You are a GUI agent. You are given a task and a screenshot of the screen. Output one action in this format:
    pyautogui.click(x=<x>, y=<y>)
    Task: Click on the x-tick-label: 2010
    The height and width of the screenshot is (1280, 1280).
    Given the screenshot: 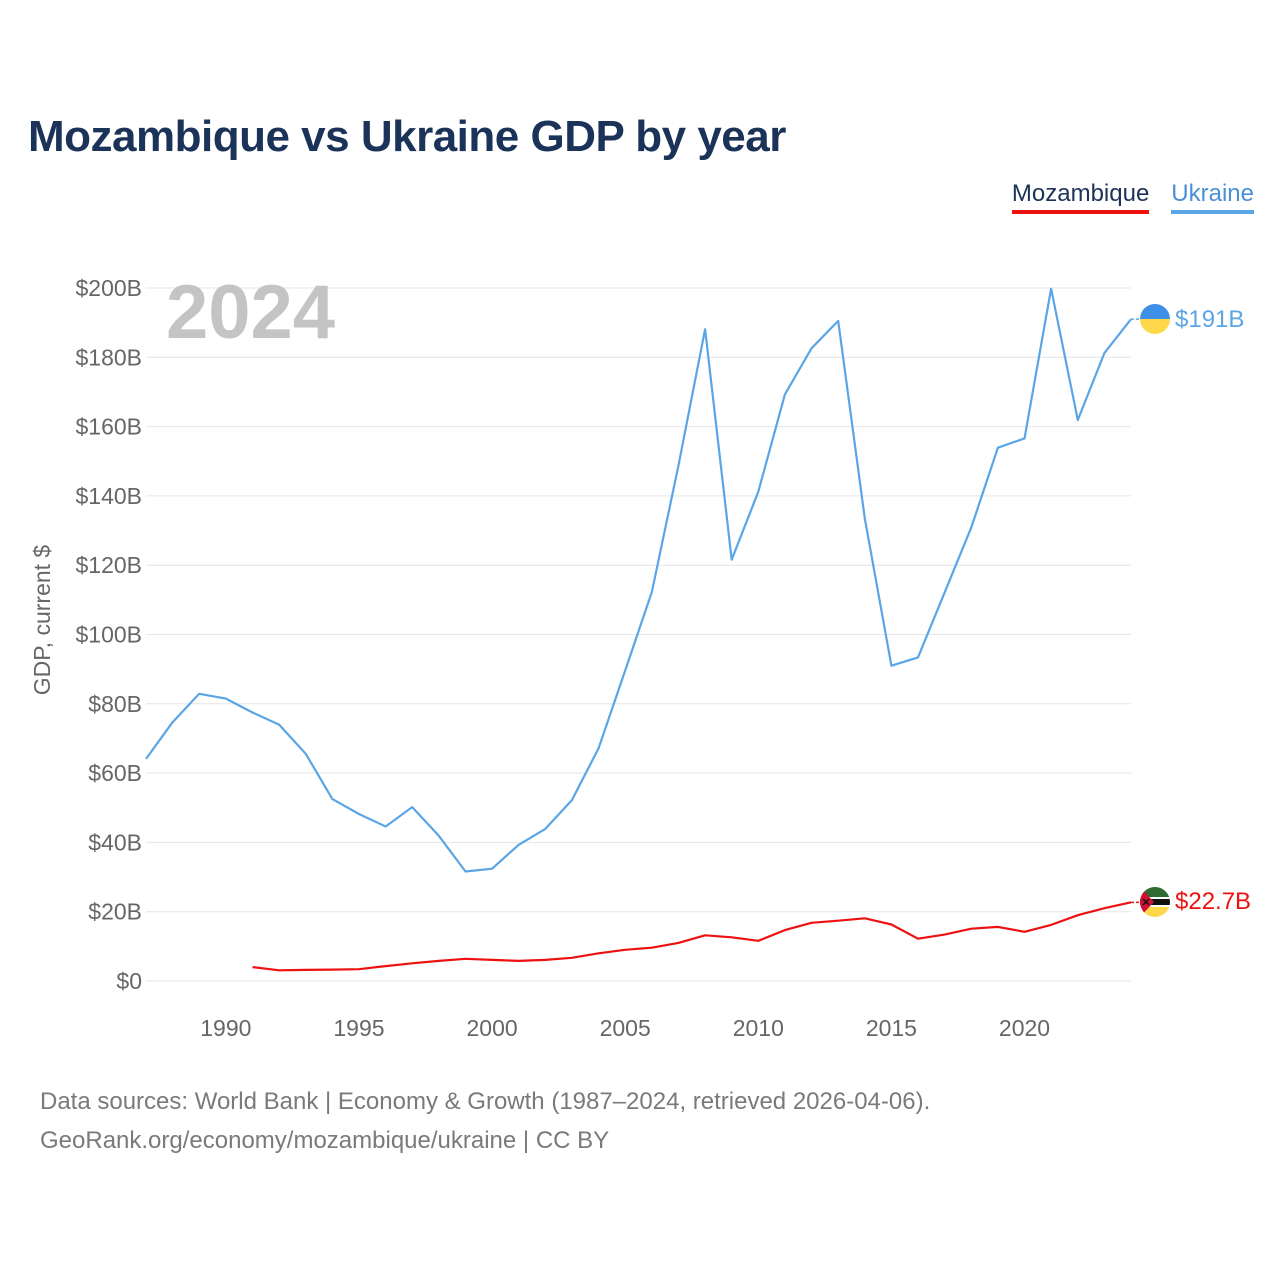 What is the action you would take?
    pyautogui.click(x=758, y=1028)
    